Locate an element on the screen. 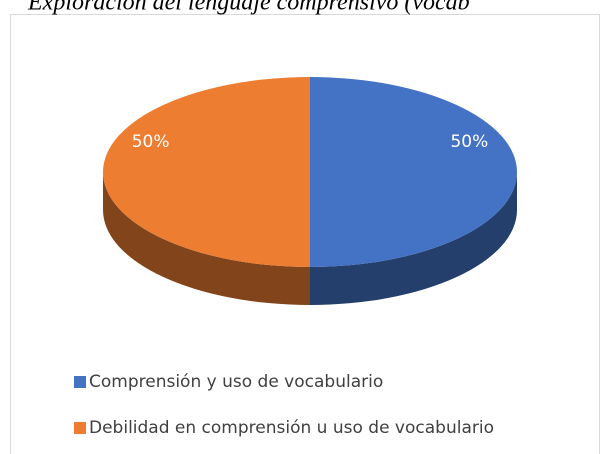  legend-label: Comprensión y uso de vocabulario is located at coordinates (236, 382).